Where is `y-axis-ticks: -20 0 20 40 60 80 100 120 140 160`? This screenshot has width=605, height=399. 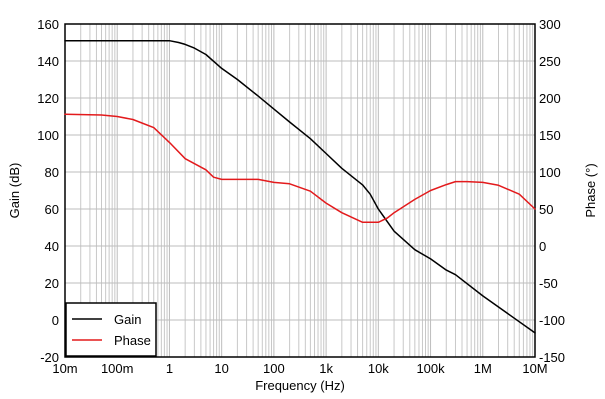 y-axis-ticks: -20 0 20 40 60 80 100 120 140 160 is located at coordinates (48, 191).